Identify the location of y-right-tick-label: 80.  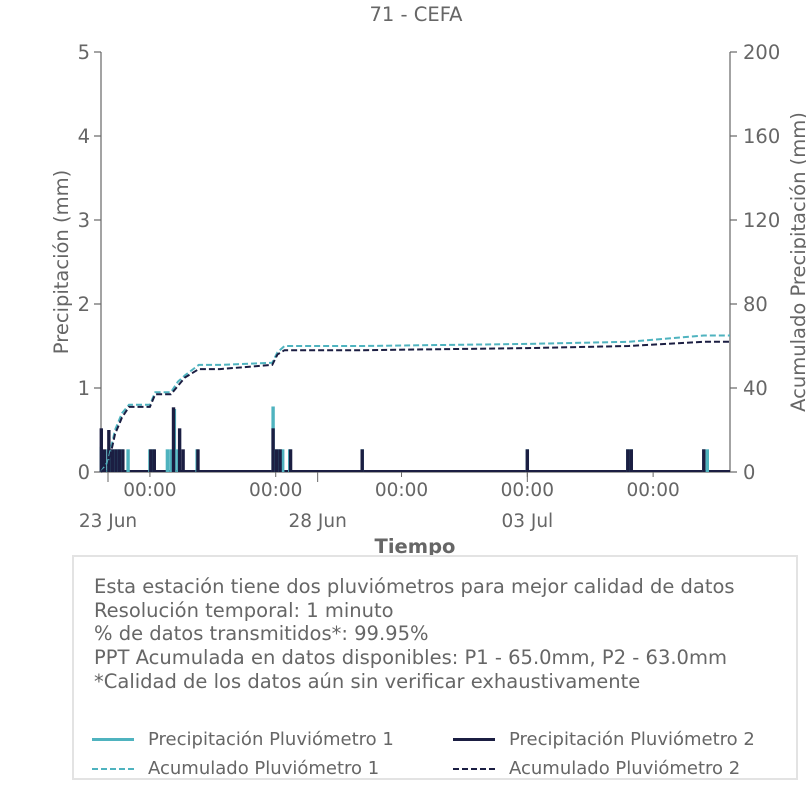
(755, 304).